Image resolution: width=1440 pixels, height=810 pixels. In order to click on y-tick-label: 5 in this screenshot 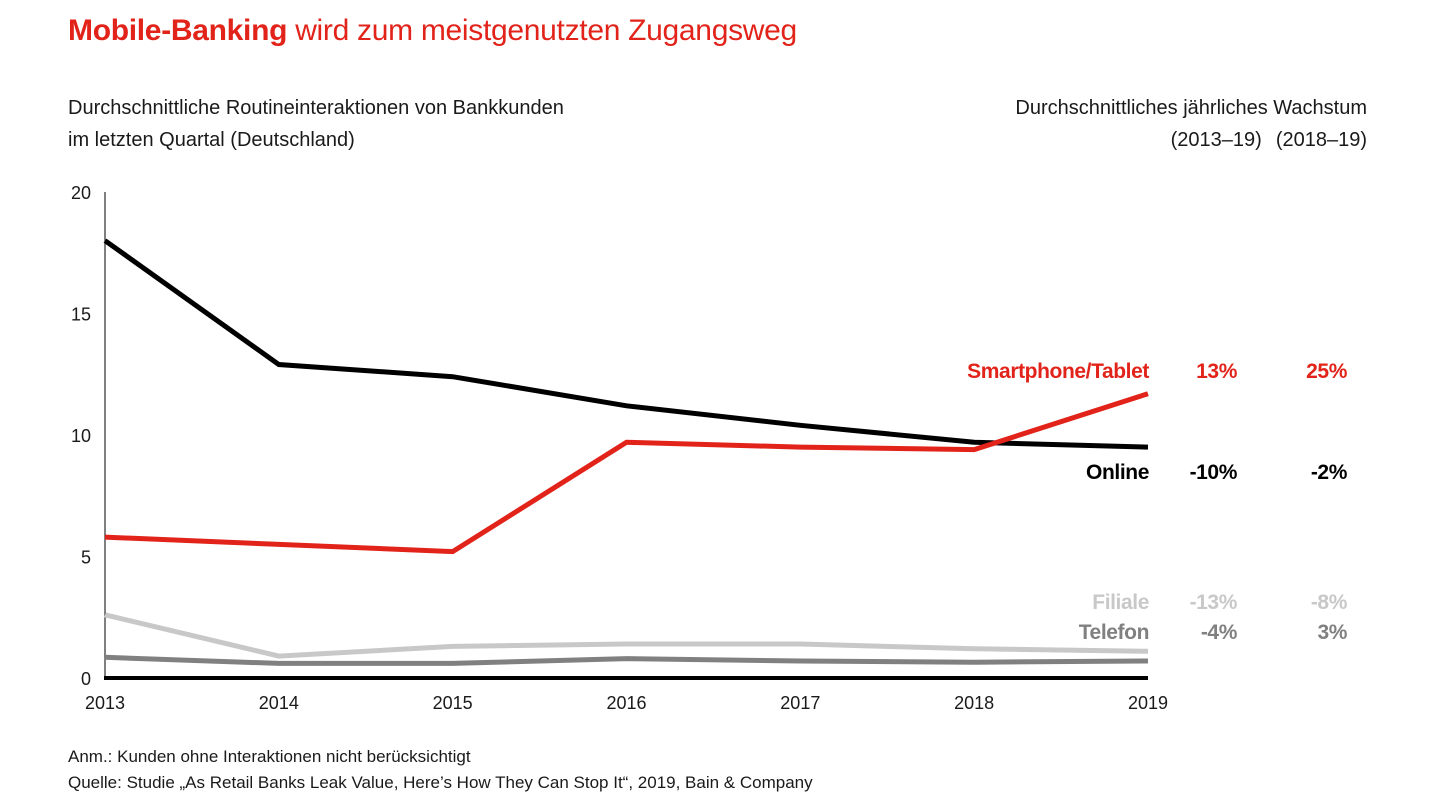, I will do `click(86, 558)`.